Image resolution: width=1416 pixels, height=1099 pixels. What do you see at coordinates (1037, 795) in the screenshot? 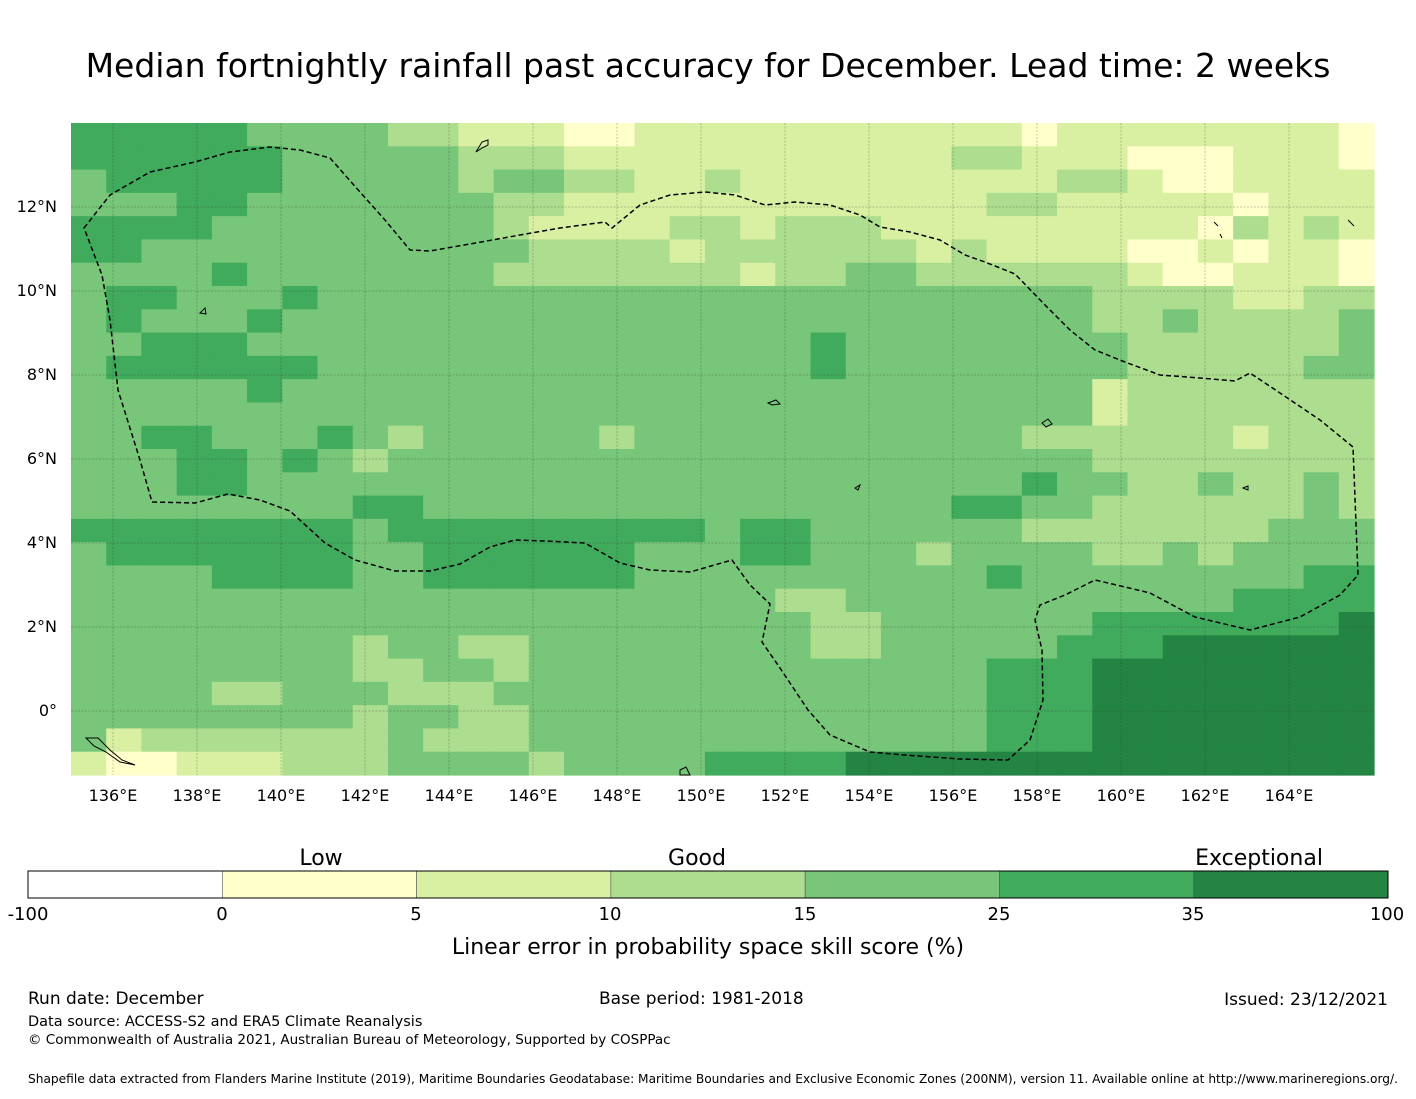
I see `lon-label: 158°E` at bounding box center [1037, 795].